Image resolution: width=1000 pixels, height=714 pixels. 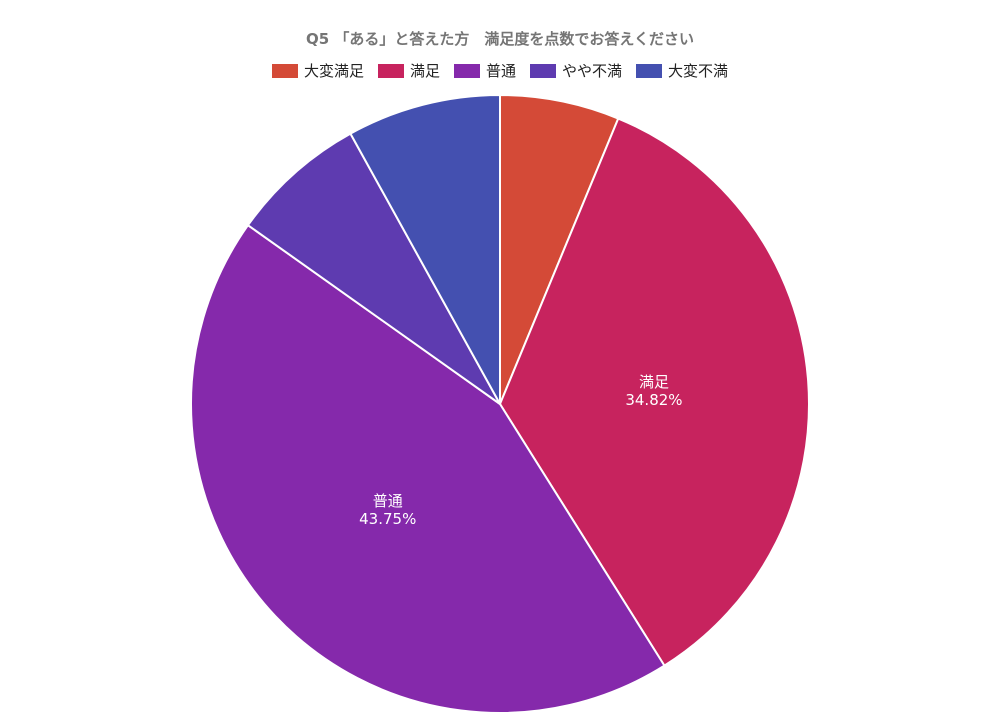 I want to click on legend-label: 大変満足, so click(x=333, y=71).